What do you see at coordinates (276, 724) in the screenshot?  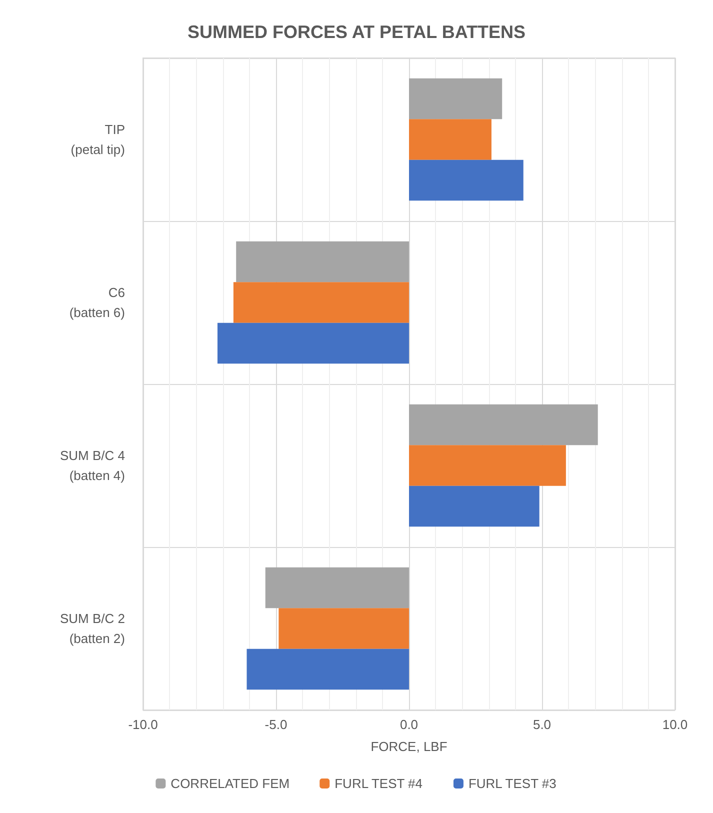 I see `x-tick-label: -5.0` at bounding box center [276, 724].